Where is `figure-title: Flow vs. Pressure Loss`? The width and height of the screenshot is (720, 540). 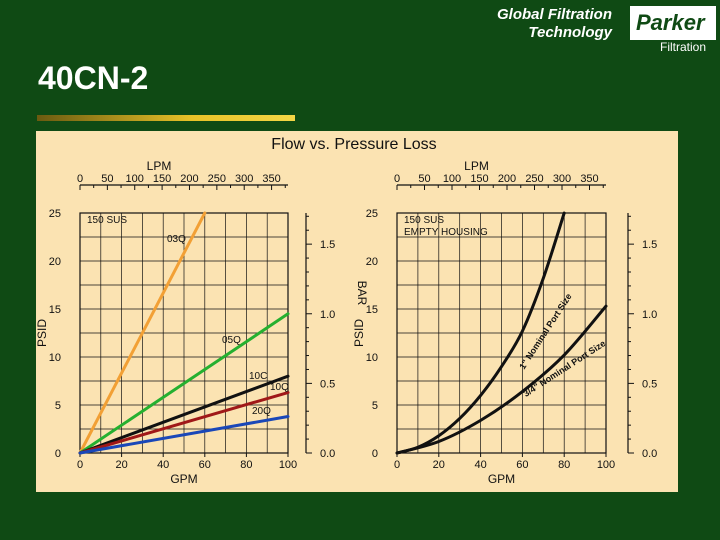
figure-title: Flow vs. Pressure Loss is located at coordinates (353, 144).